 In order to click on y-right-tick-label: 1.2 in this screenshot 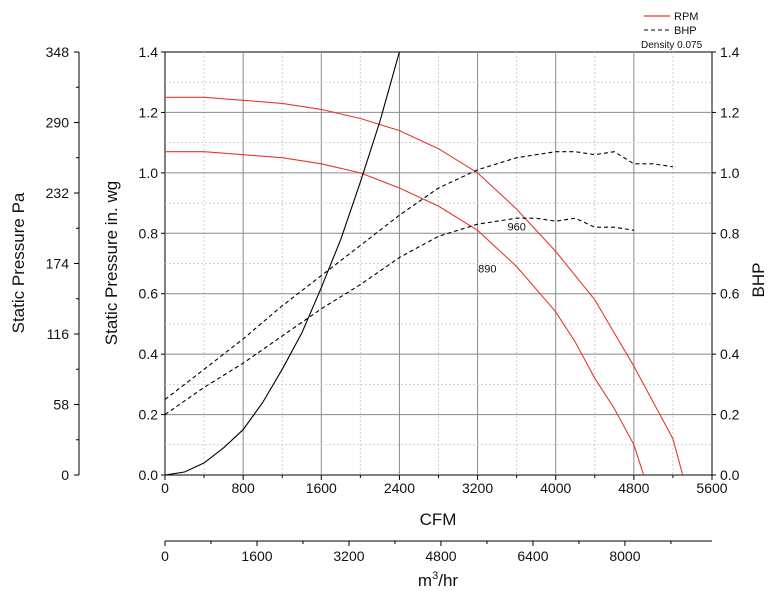, I will do `click(730, 112)`.